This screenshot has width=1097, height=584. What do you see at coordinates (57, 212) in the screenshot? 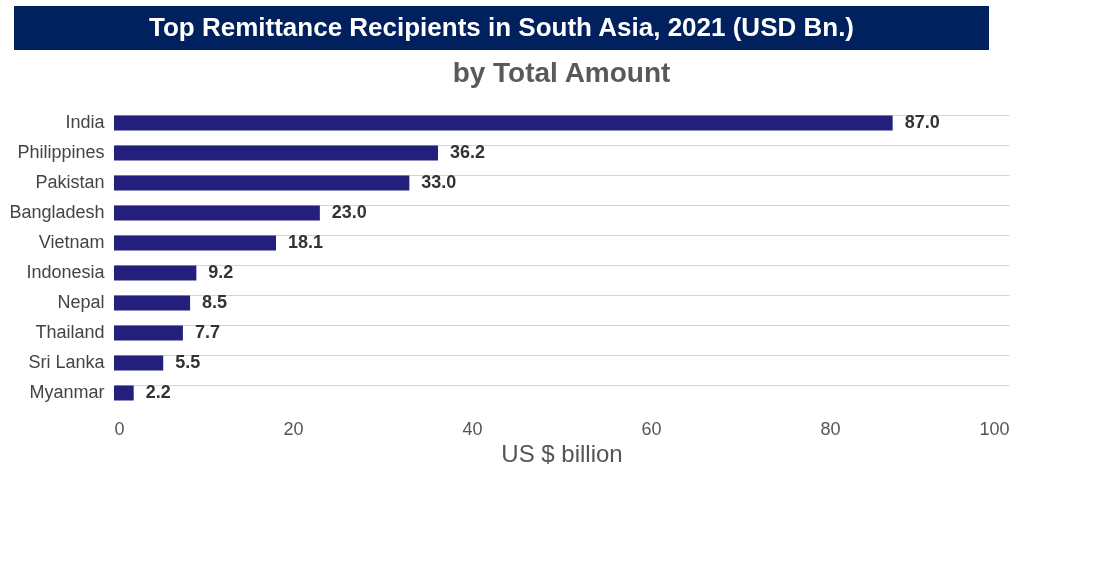
I see `y-tick-label: Bangladesh` at bounding box center [57, 212].